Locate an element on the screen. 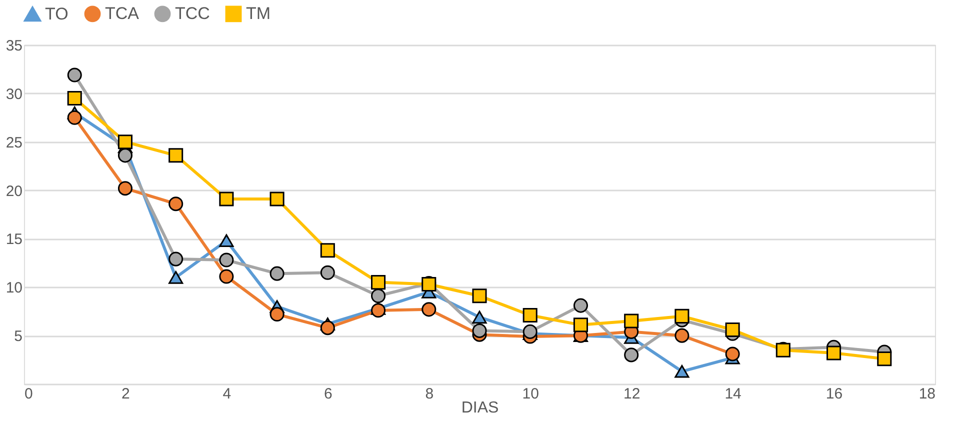  legend-label: TCC is located at coordinates (192, 13).